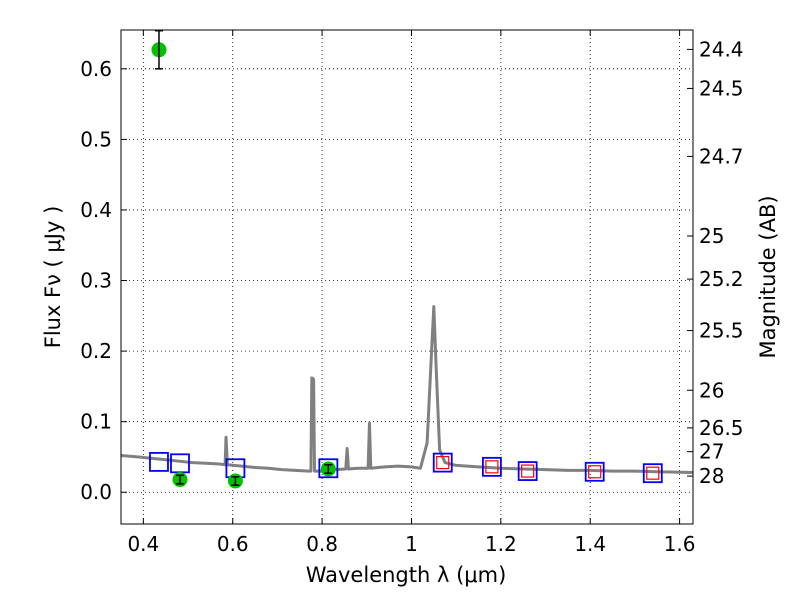  What do you see at coordinates (711, 452) in the screenshot?
I see `right-tick-label: 27` at bounding box center [711, 452].